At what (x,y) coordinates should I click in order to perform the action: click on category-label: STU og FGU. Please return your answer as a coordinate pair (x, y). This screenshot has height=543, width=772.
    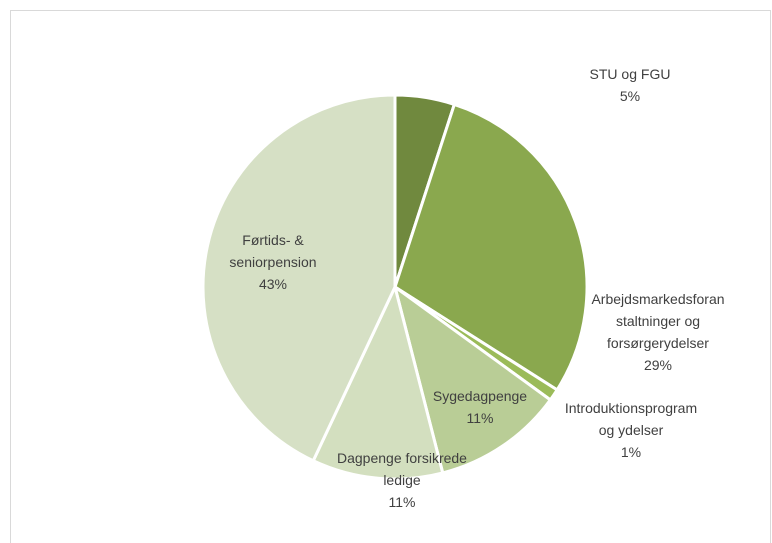
    Looking at the image, I should click on (630, 74).